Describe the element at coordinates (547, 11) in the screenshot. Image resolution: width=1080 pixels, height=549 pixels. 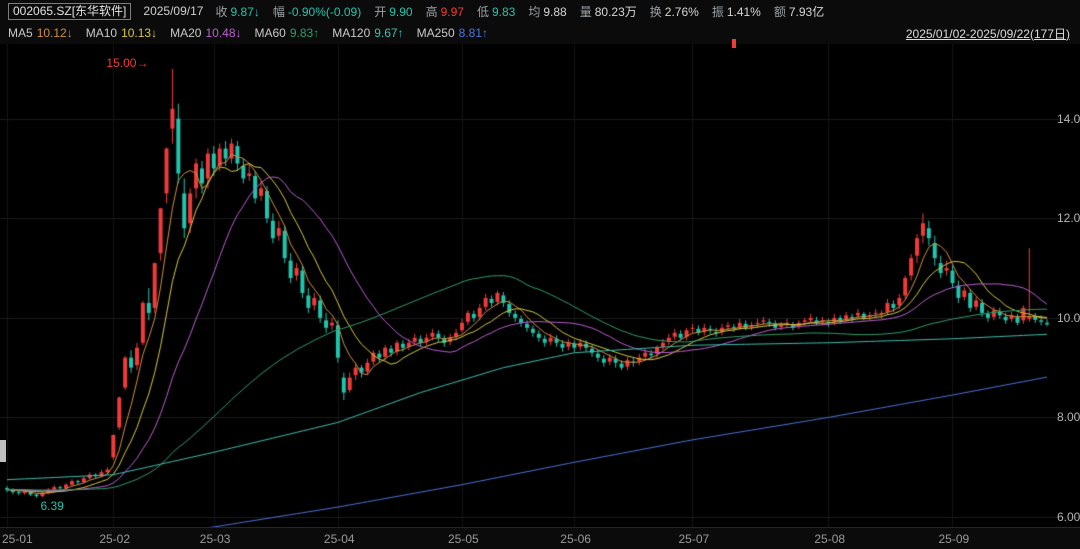
I see `stat-item: 均 9.88` at that location.